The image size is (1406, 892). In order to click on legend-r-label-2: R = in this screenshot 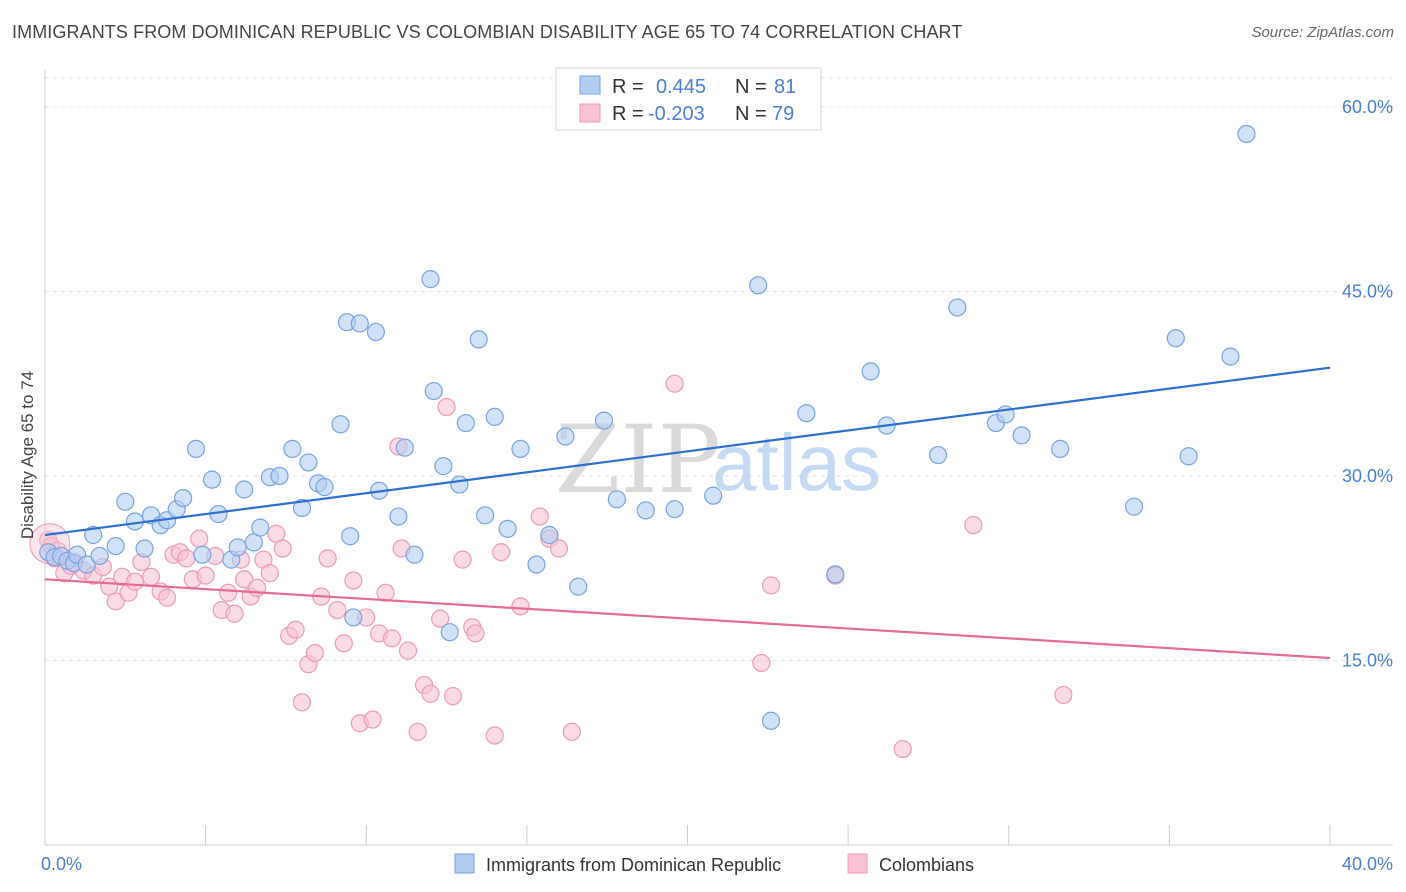, I will do `click(628, 114)`.